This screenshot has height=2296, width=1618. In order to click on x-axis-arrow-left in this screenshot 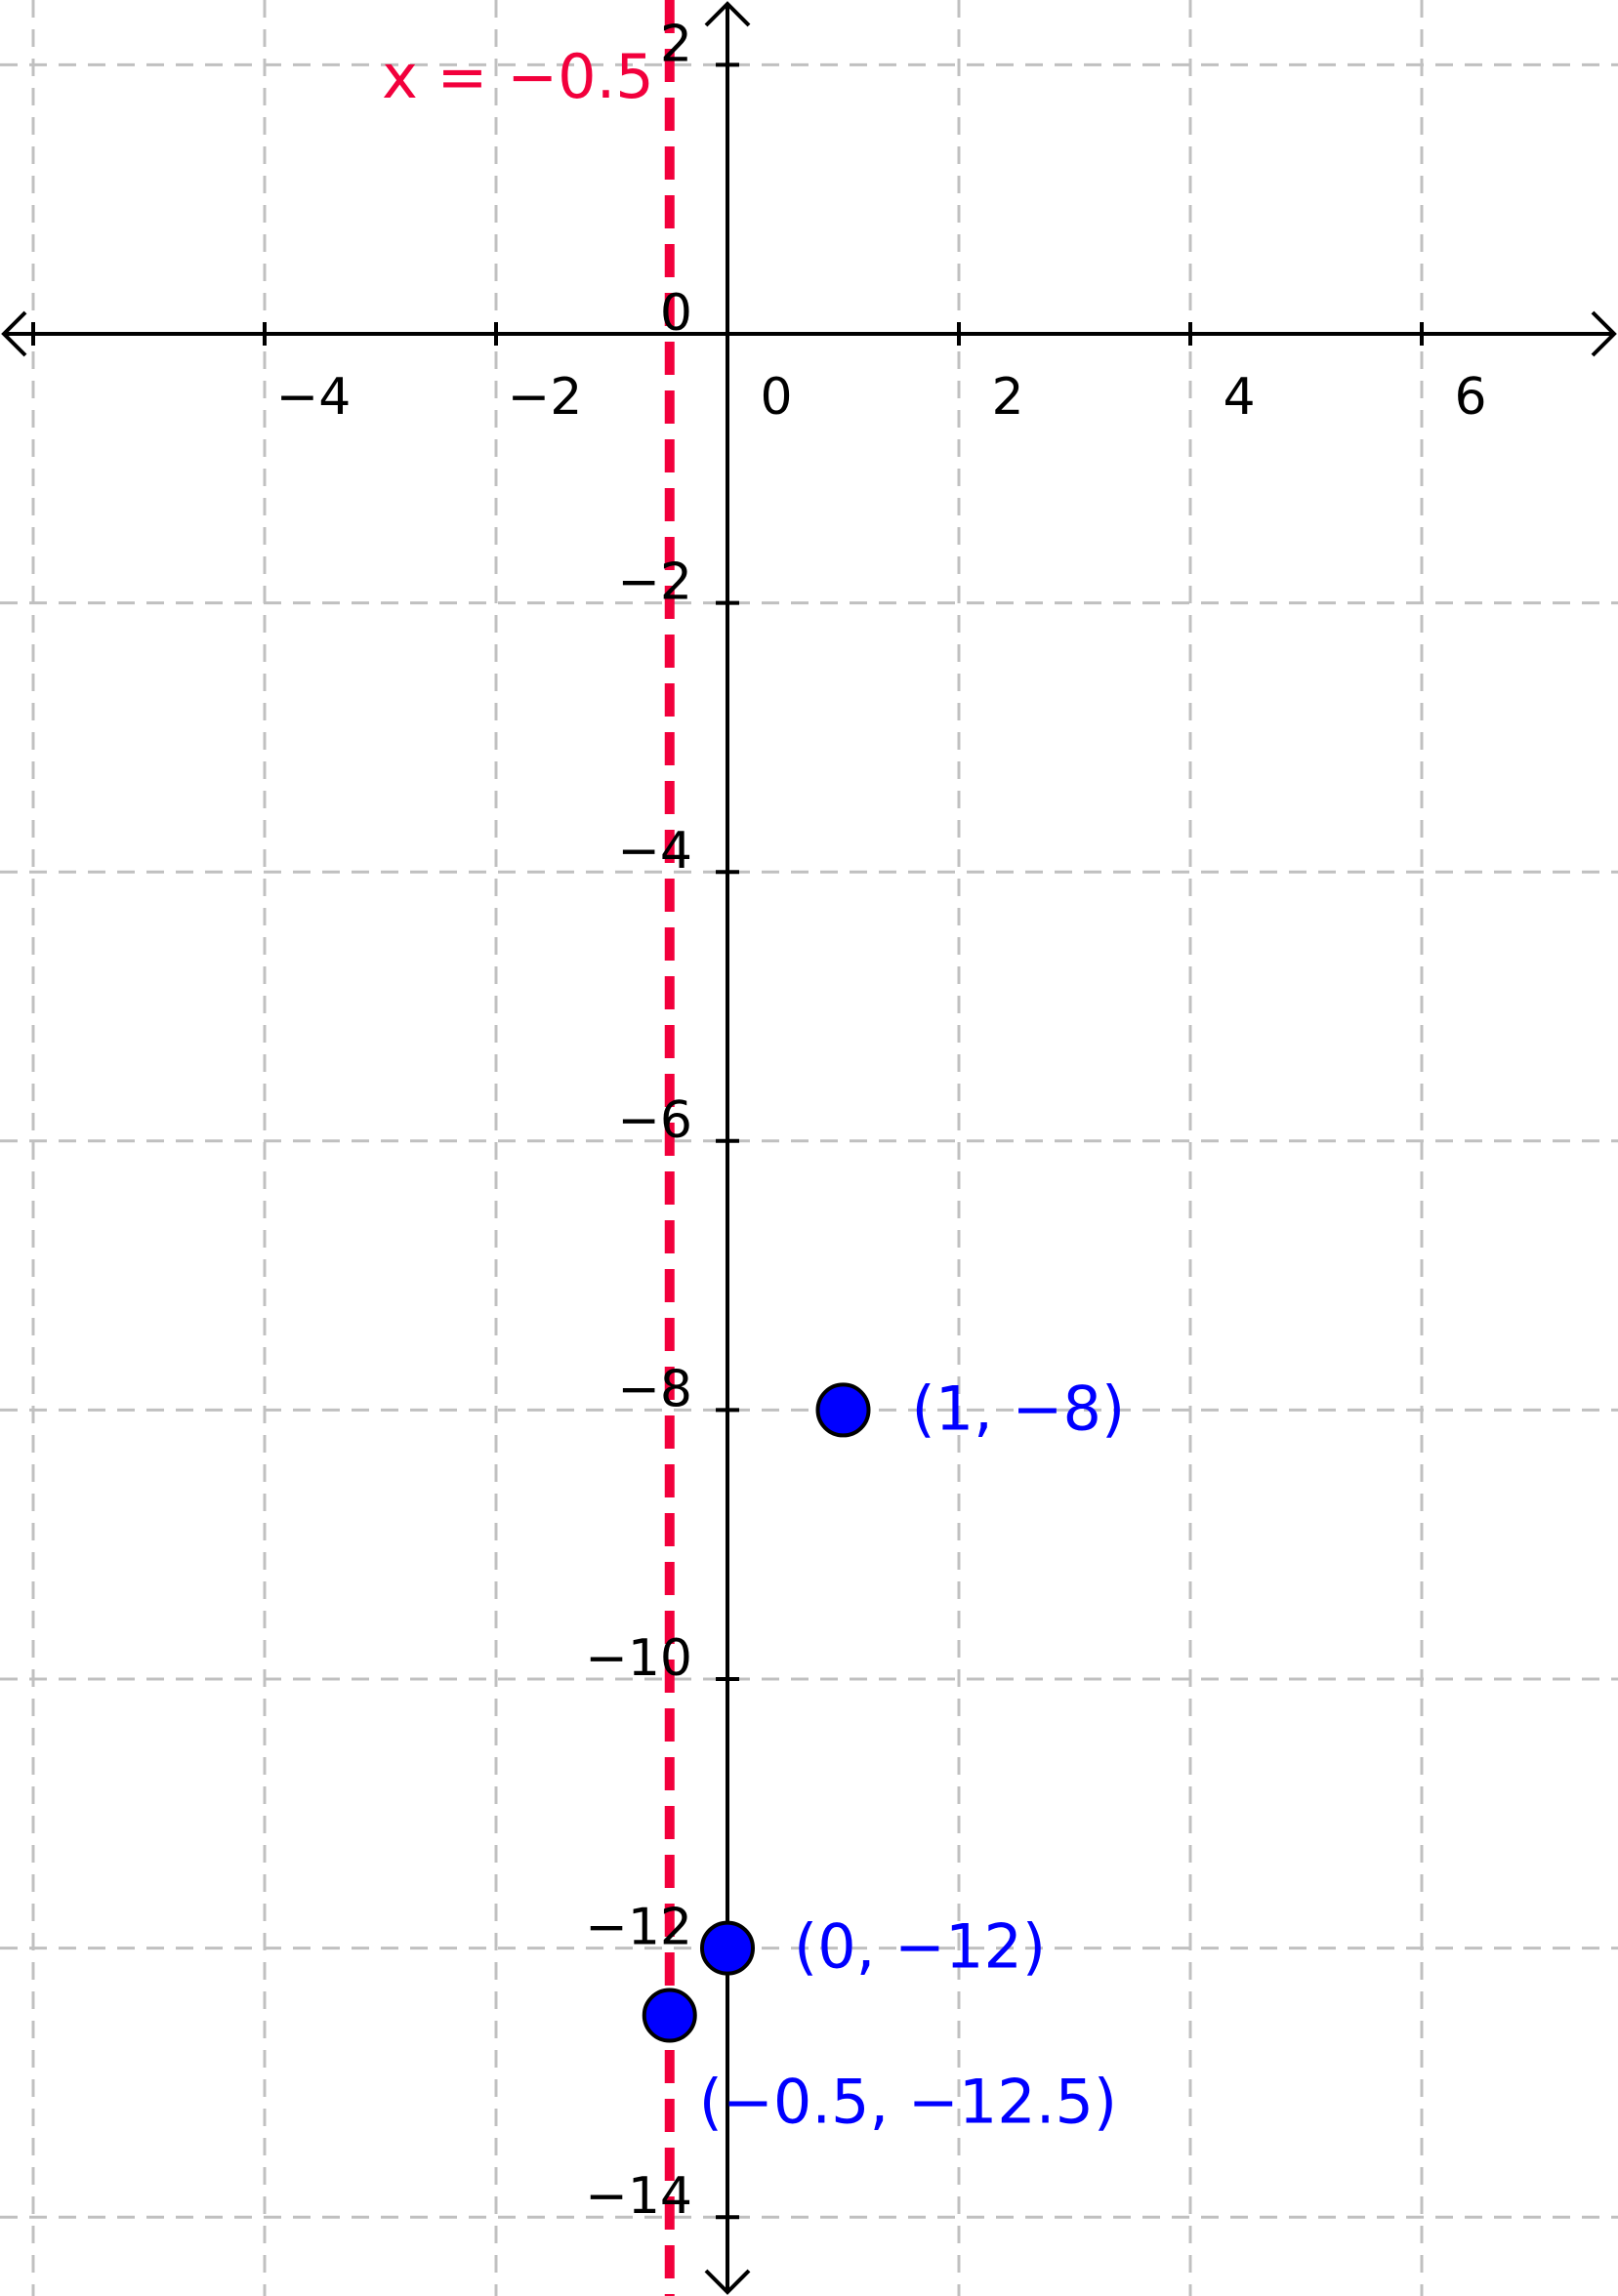, I will do `click(14, 333)`.